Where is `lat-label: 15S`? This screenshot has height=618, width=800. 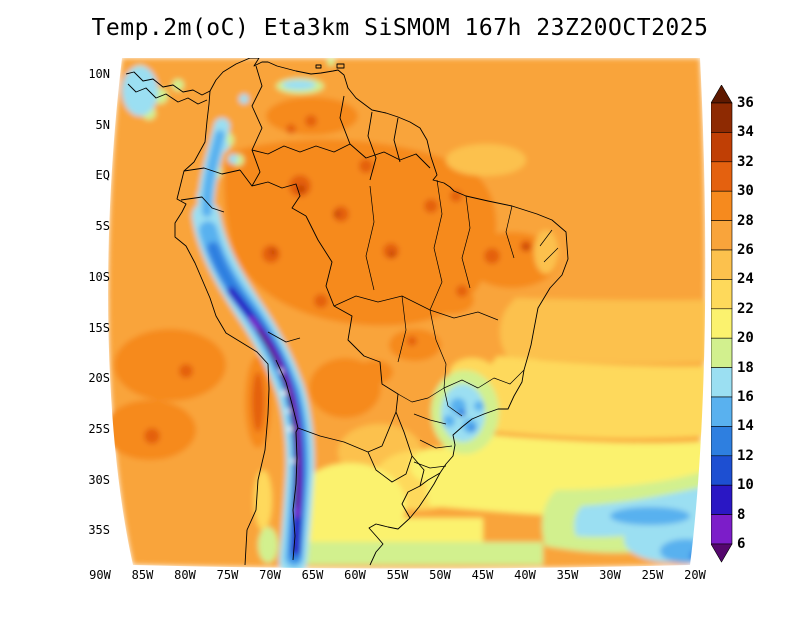 lat-label: 15S is located at coordinates (99, 327).